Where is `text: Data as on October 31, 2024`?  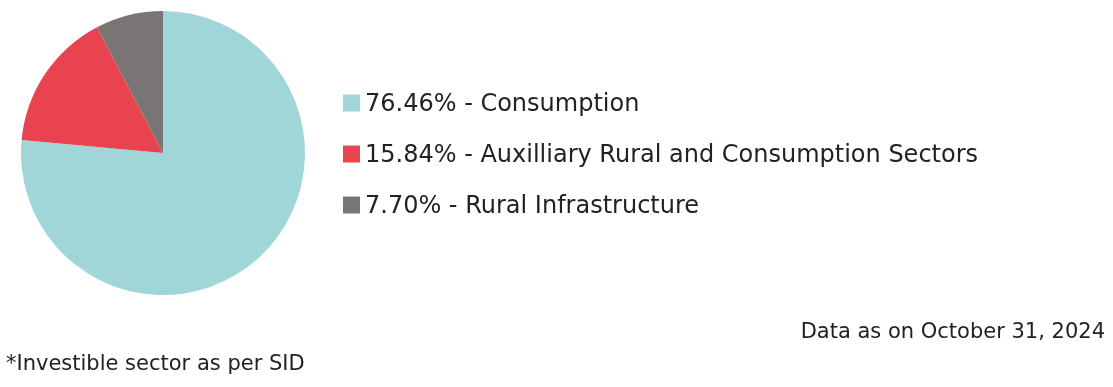 text: Data as on October 31, 2024 is located at coordinates (953, 330).